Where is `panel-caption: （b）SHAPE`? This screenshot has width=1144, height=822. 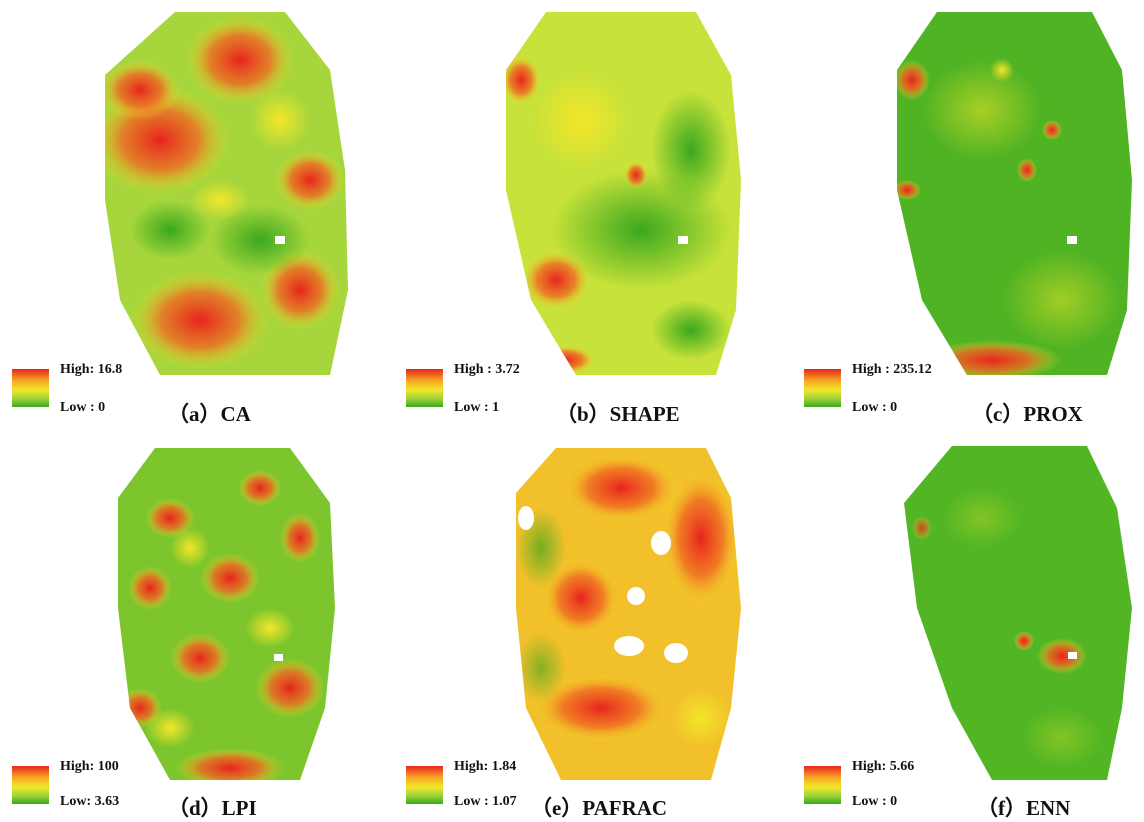 panel-caption: （b）SHAPE is located at coordinates (618, 414).